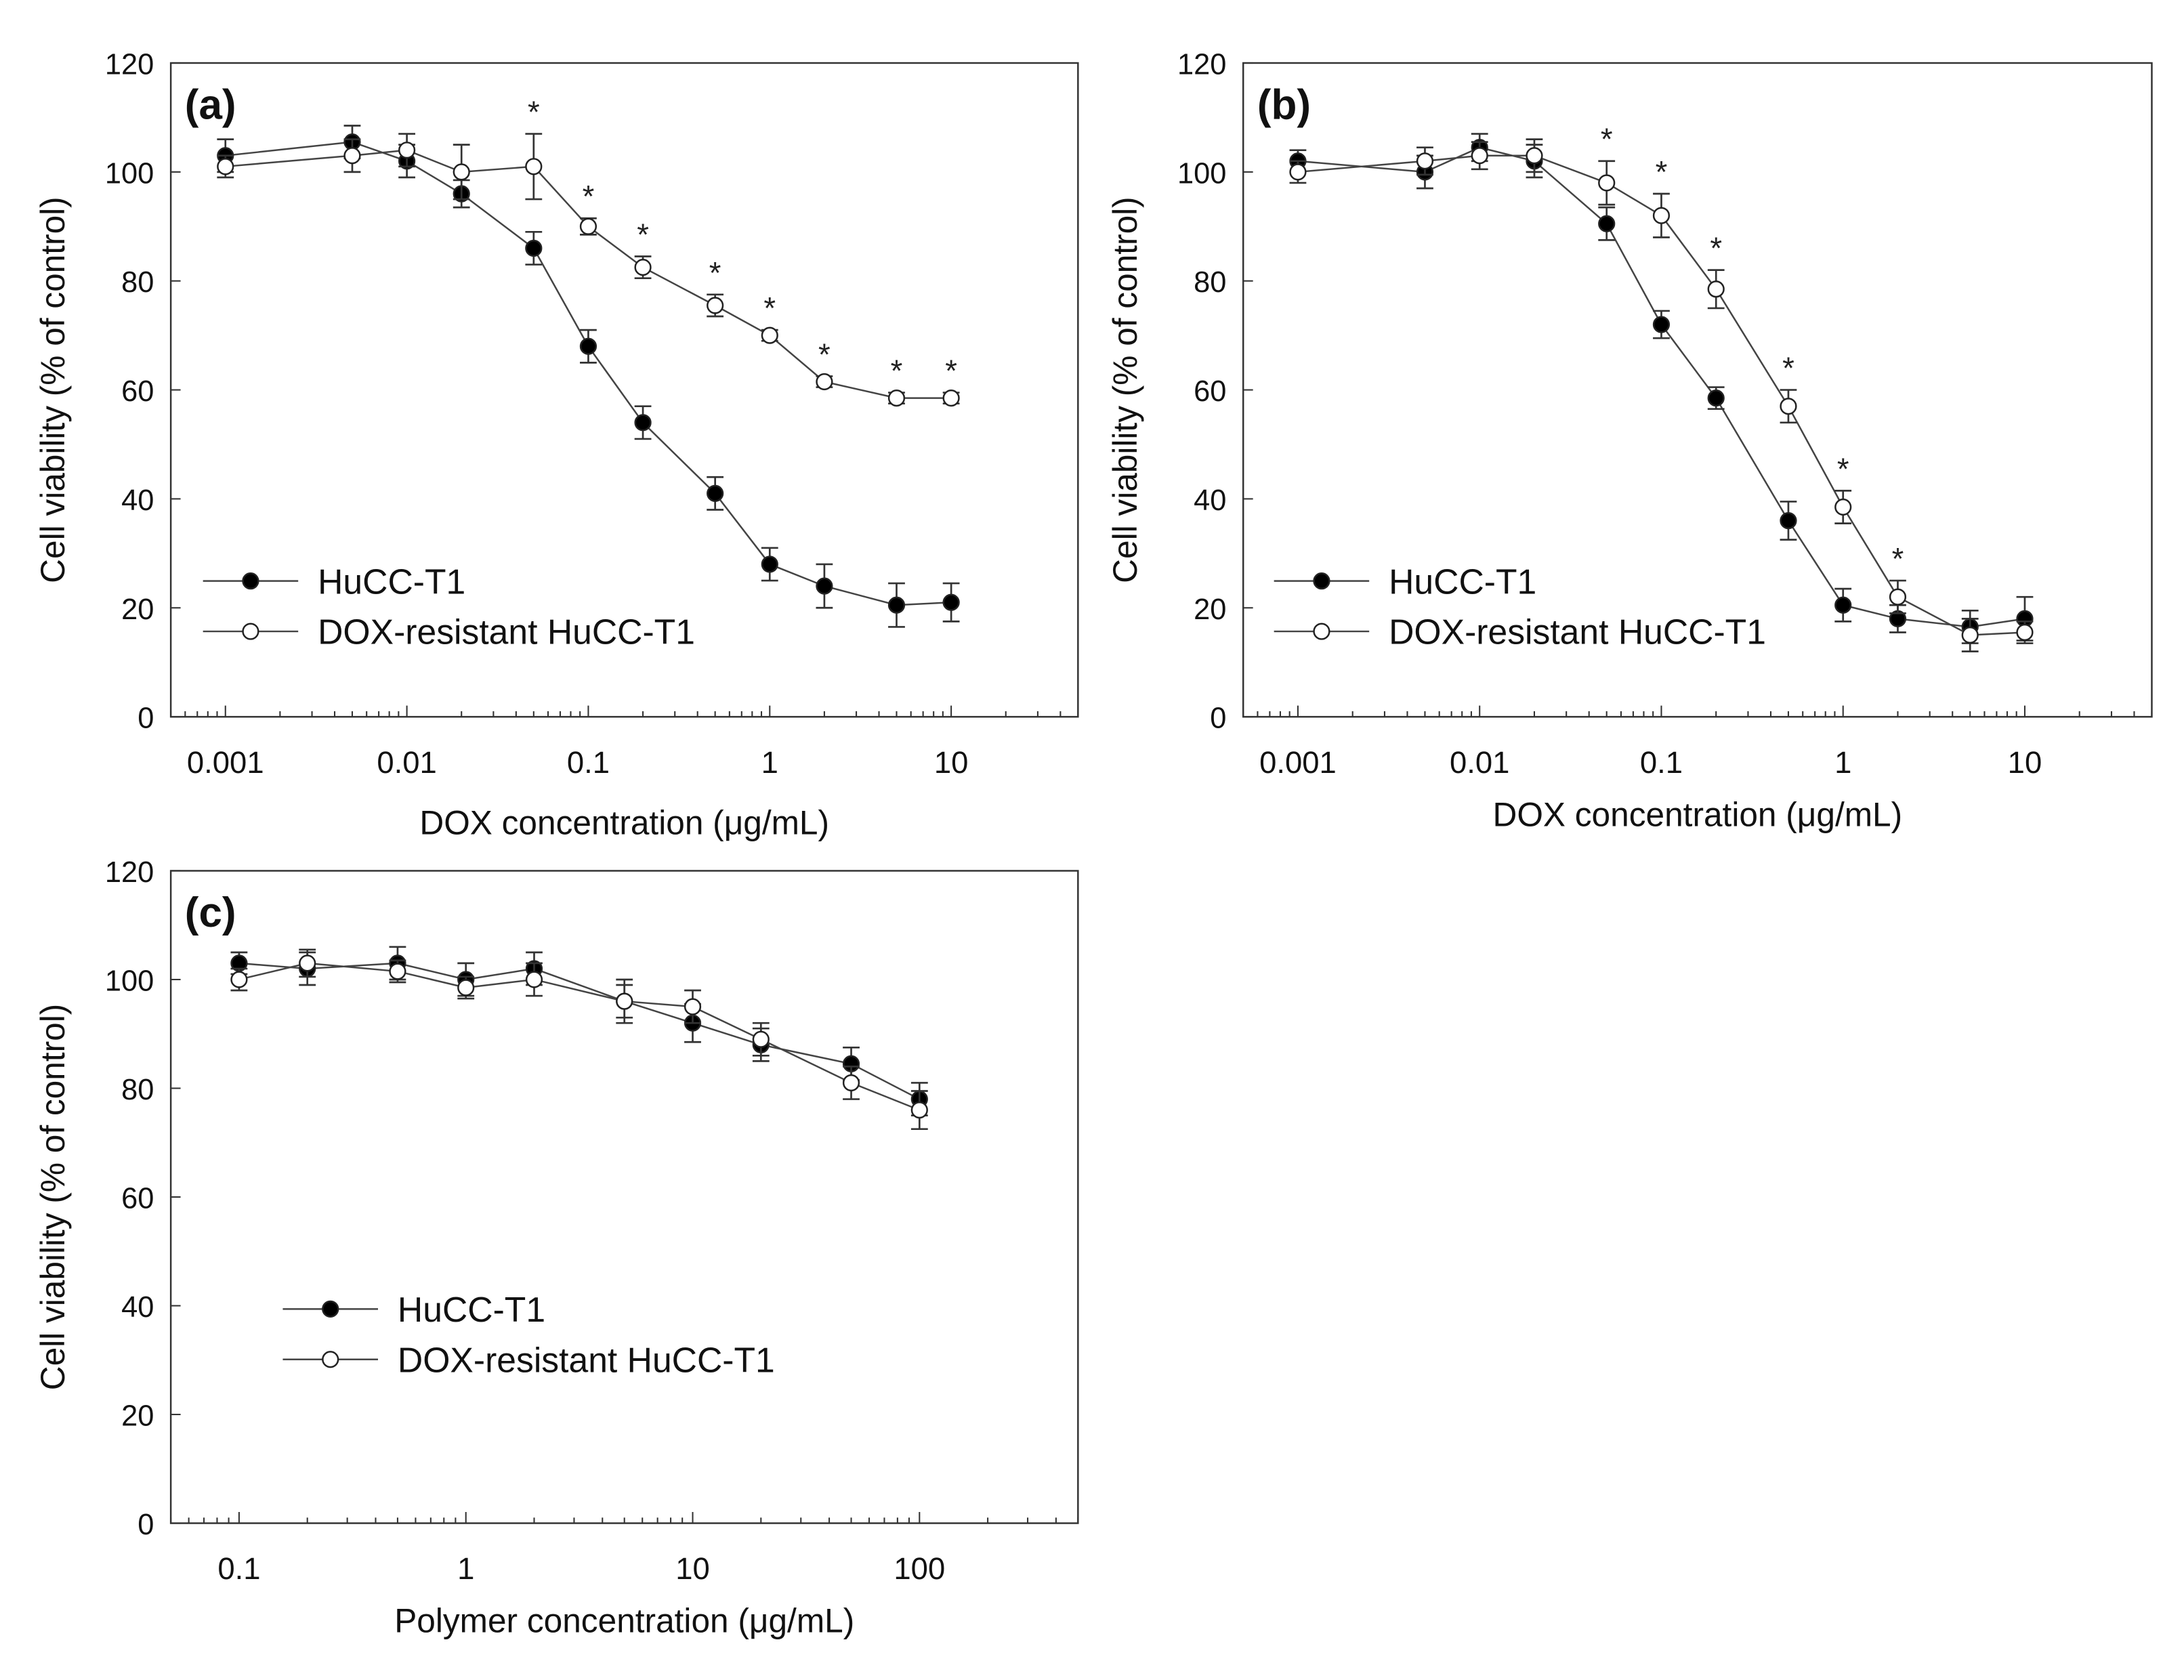  What do you see at coordinates (210, 912) in the screenshot?
I see `panel-label: (c)` at bounding box center [210, 912].